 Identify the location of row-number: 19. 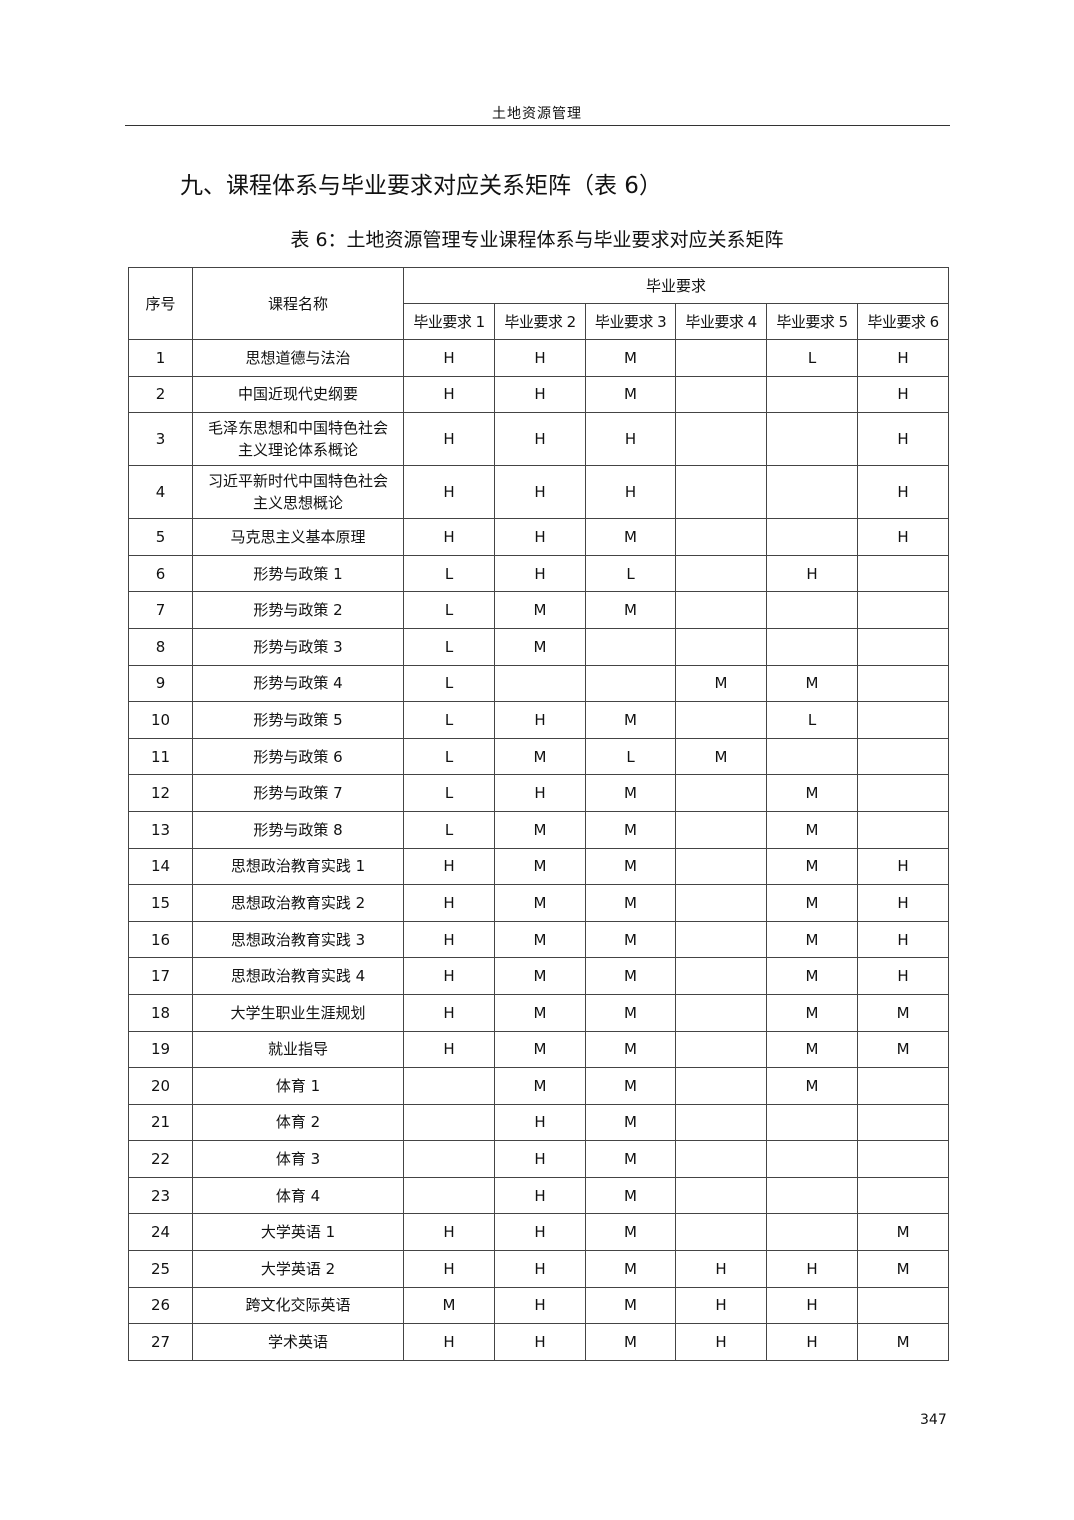
(160, 1049).